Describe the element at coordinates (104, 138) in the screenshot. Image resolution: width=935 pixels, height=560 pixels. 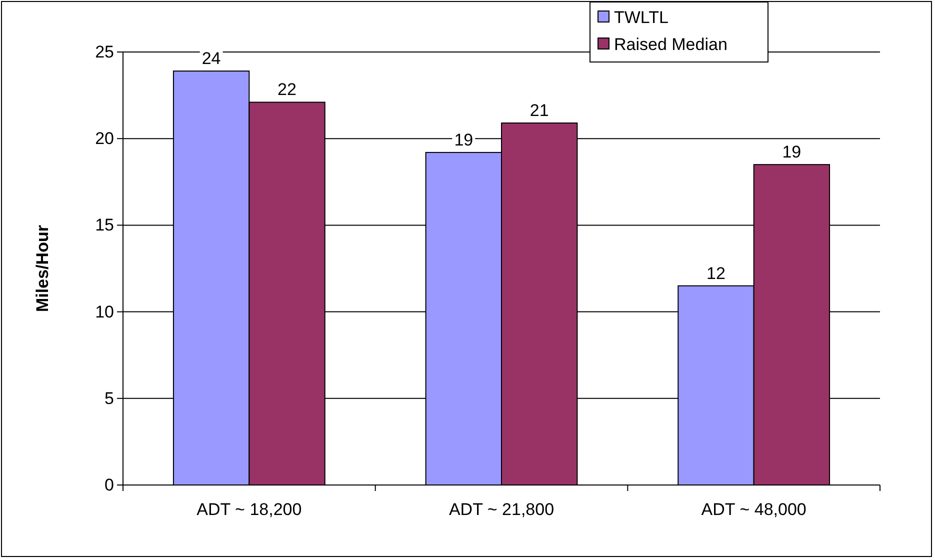
I see `y-tick-label: 20` at that location.